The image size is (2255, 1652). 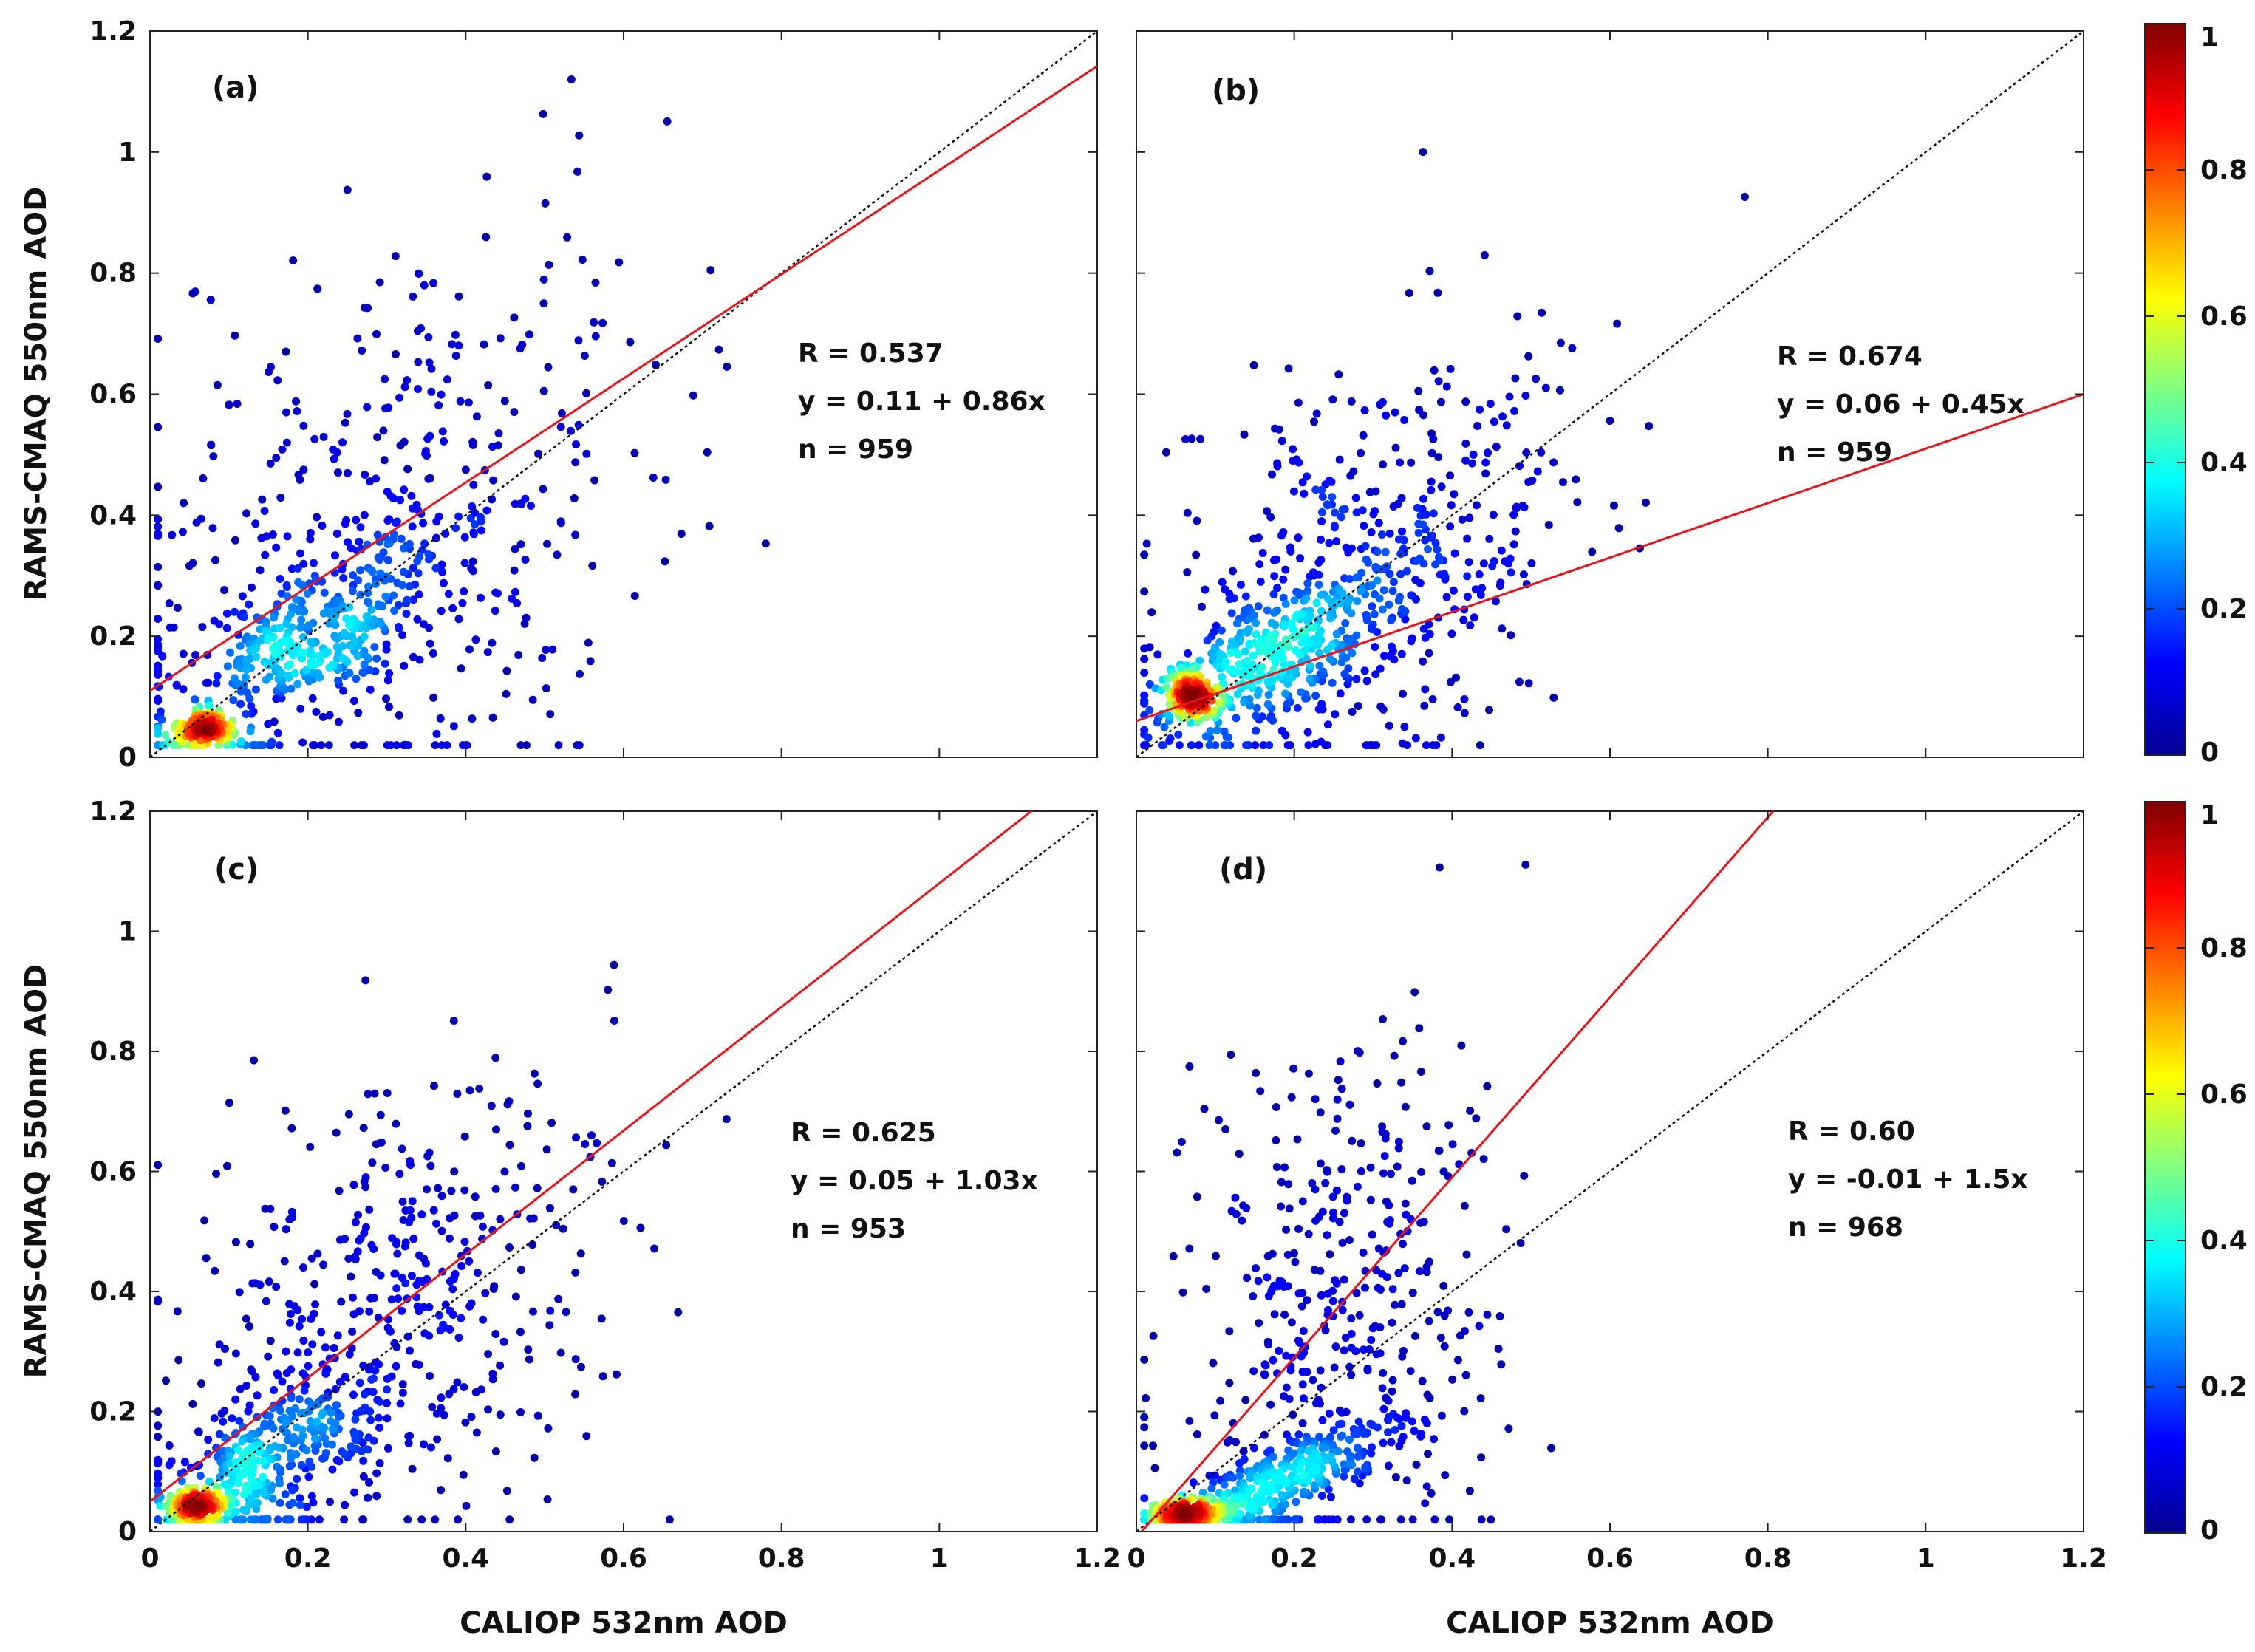 I want to click on panel-c-ytick-label: 0.2, so click(x=113, y=1412).